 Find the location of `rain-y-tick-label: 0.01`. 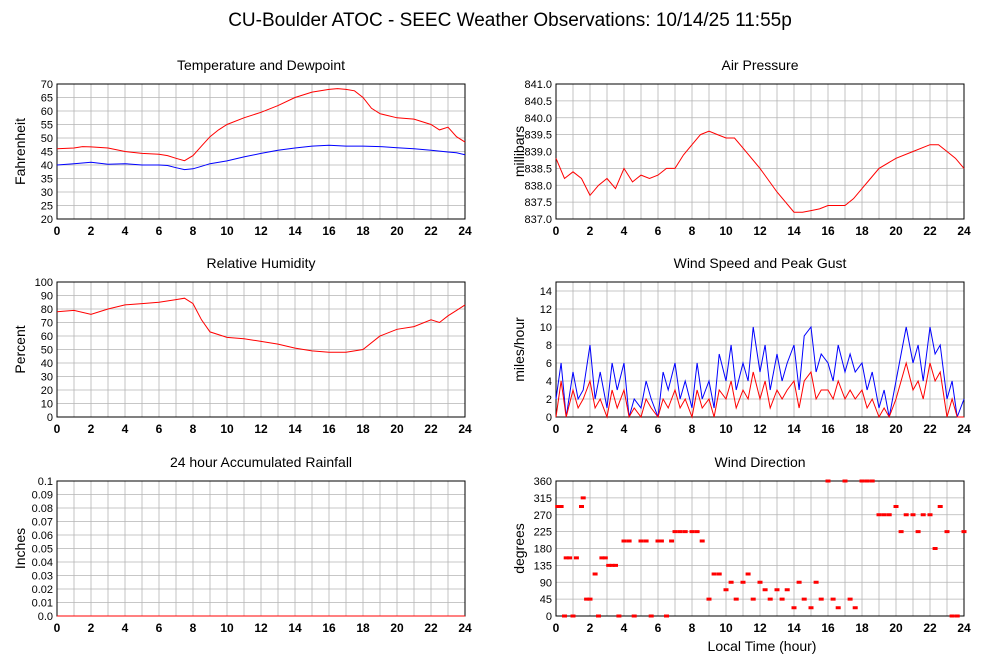

rain-y-tick-label: 0.01 is located at coordinates (42, 604).